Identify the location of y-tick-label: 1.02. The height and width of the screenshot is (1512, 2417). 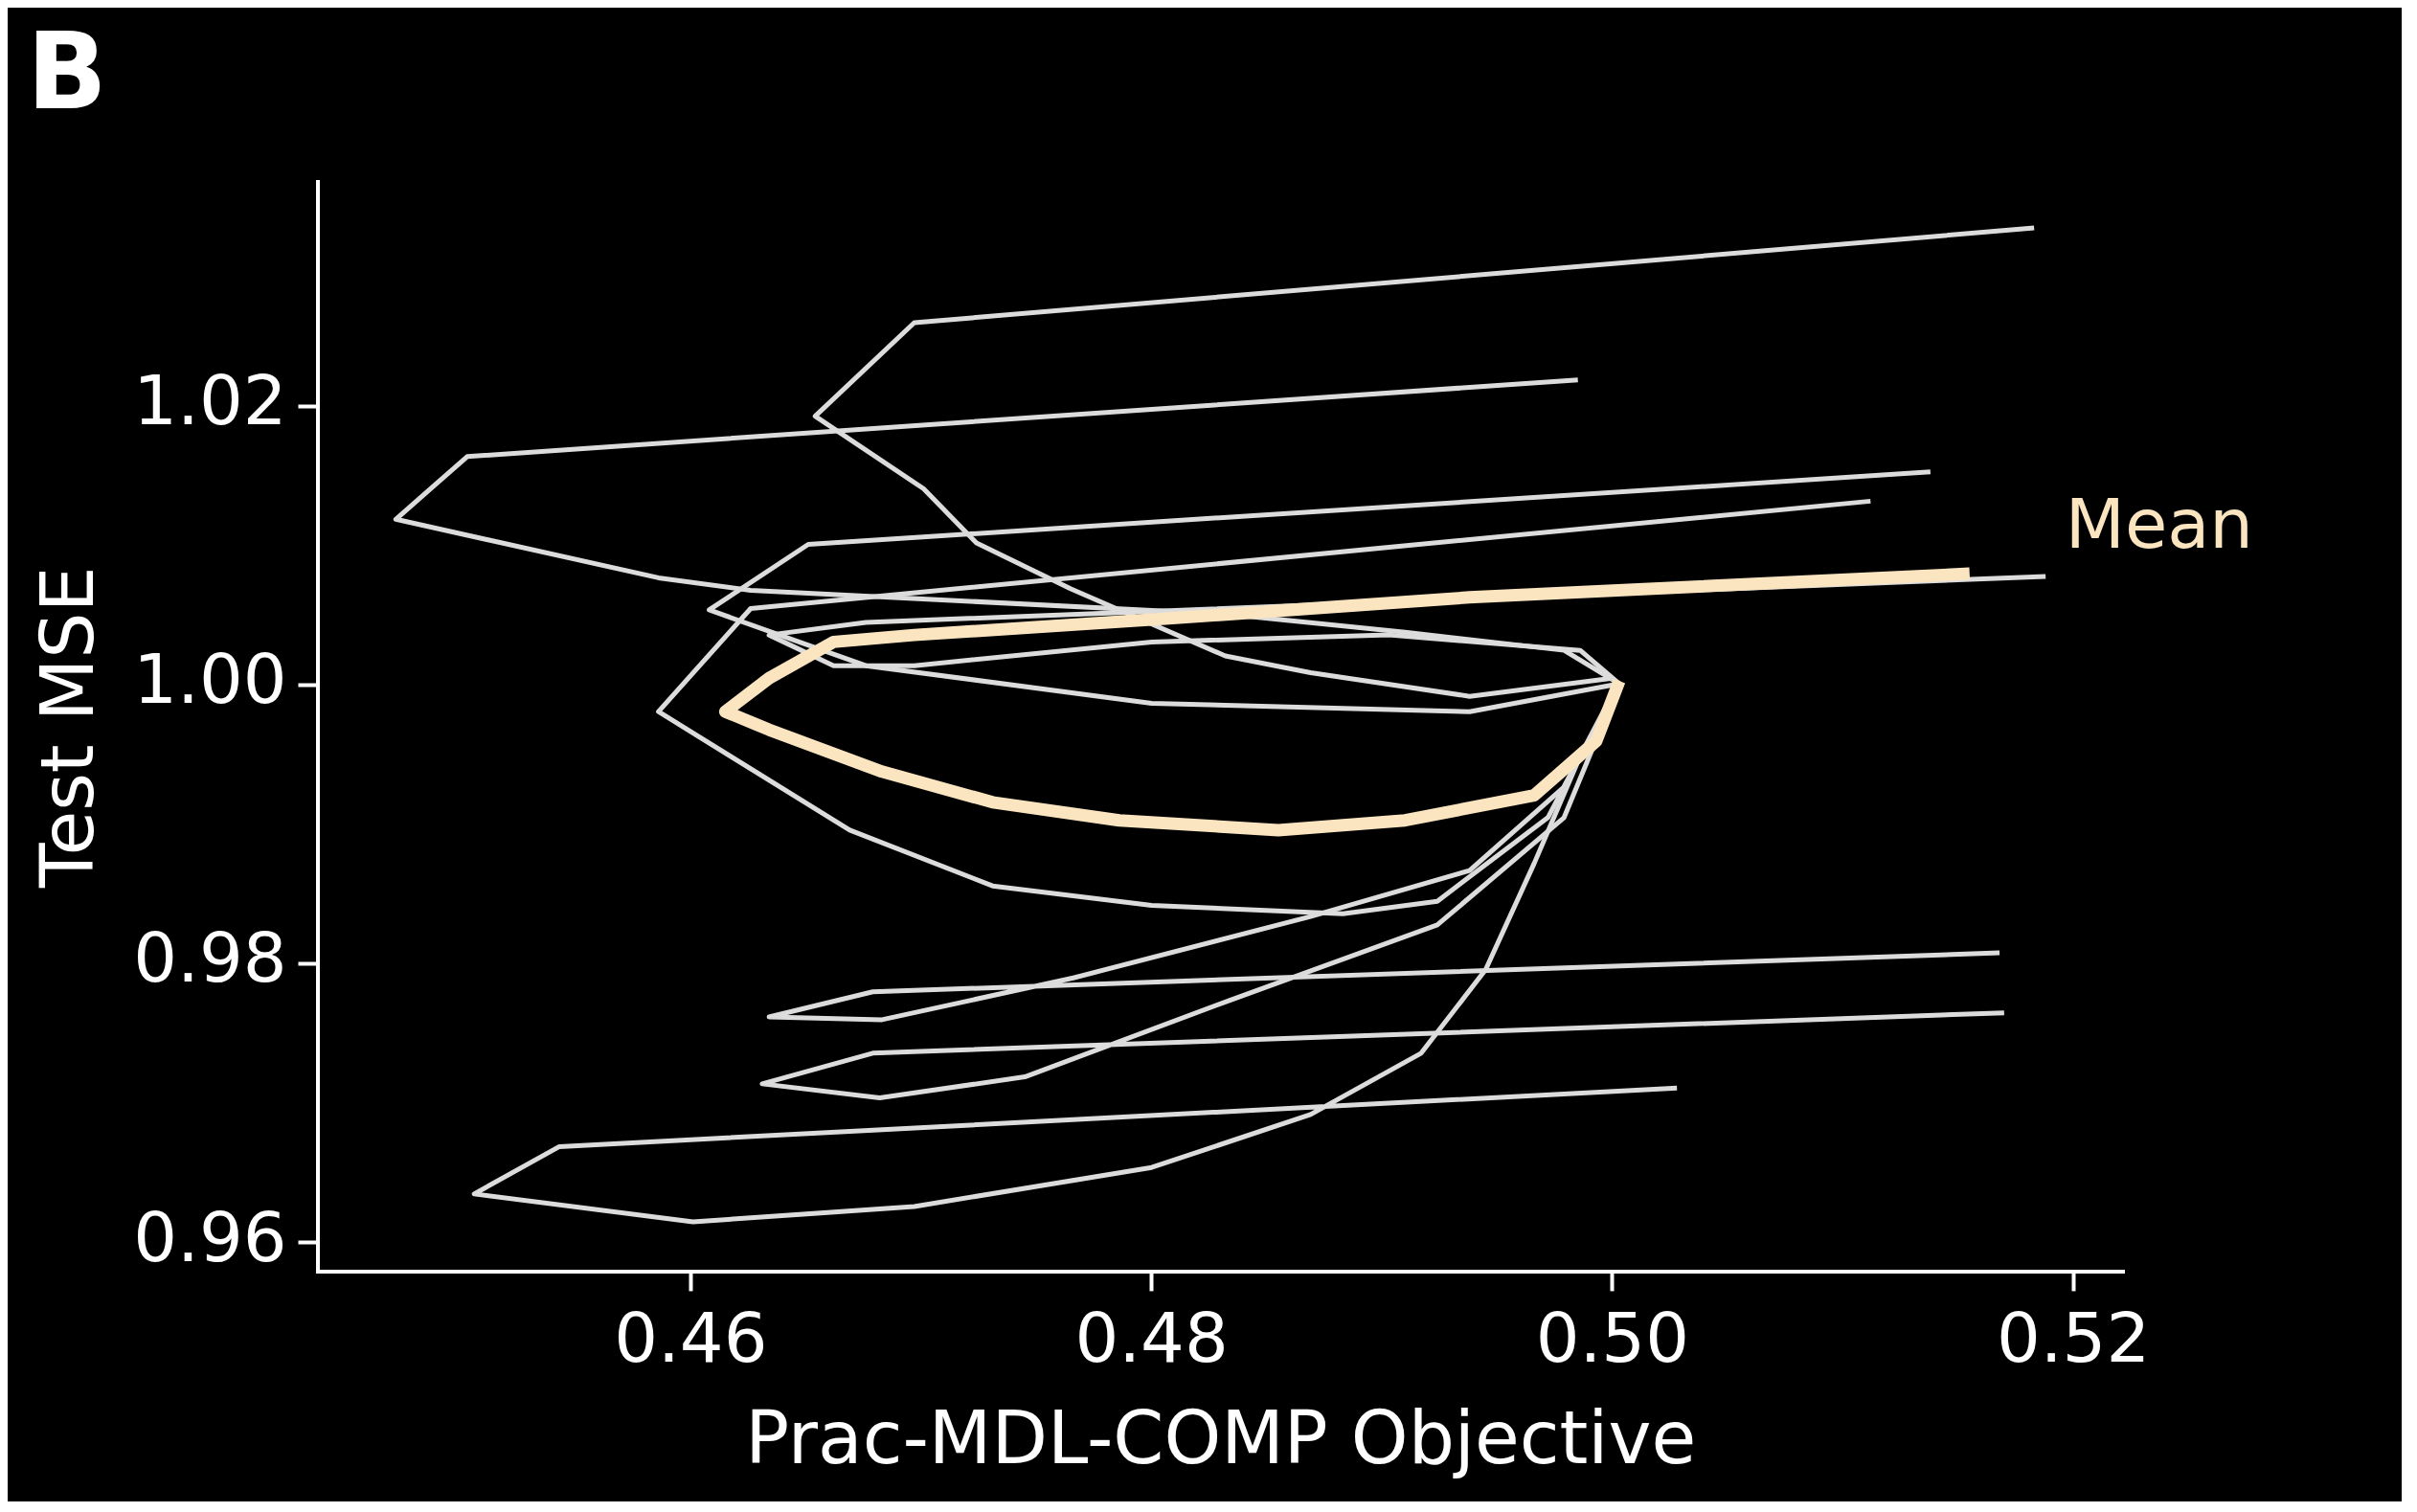
(210, 400).